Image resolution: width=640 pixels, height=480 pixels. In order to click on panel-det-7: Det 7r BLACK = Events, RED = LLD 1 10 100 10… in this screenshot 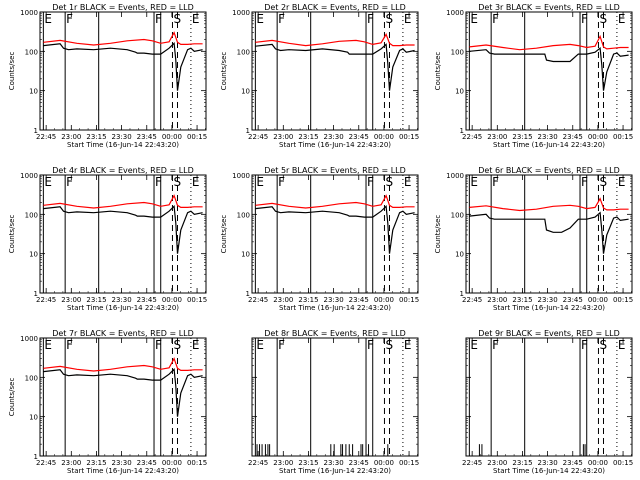, I will do `click(107, 402)`.